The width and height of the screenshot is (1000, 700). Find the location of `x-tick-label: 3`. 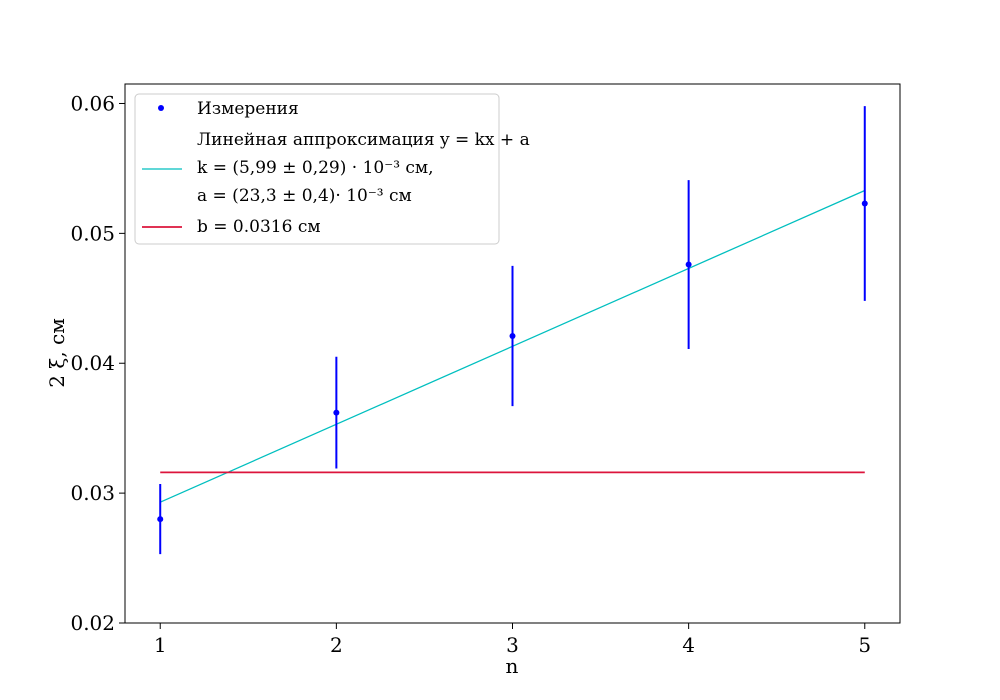

x-tick-label: 3 is located at coordinates (512, 645).